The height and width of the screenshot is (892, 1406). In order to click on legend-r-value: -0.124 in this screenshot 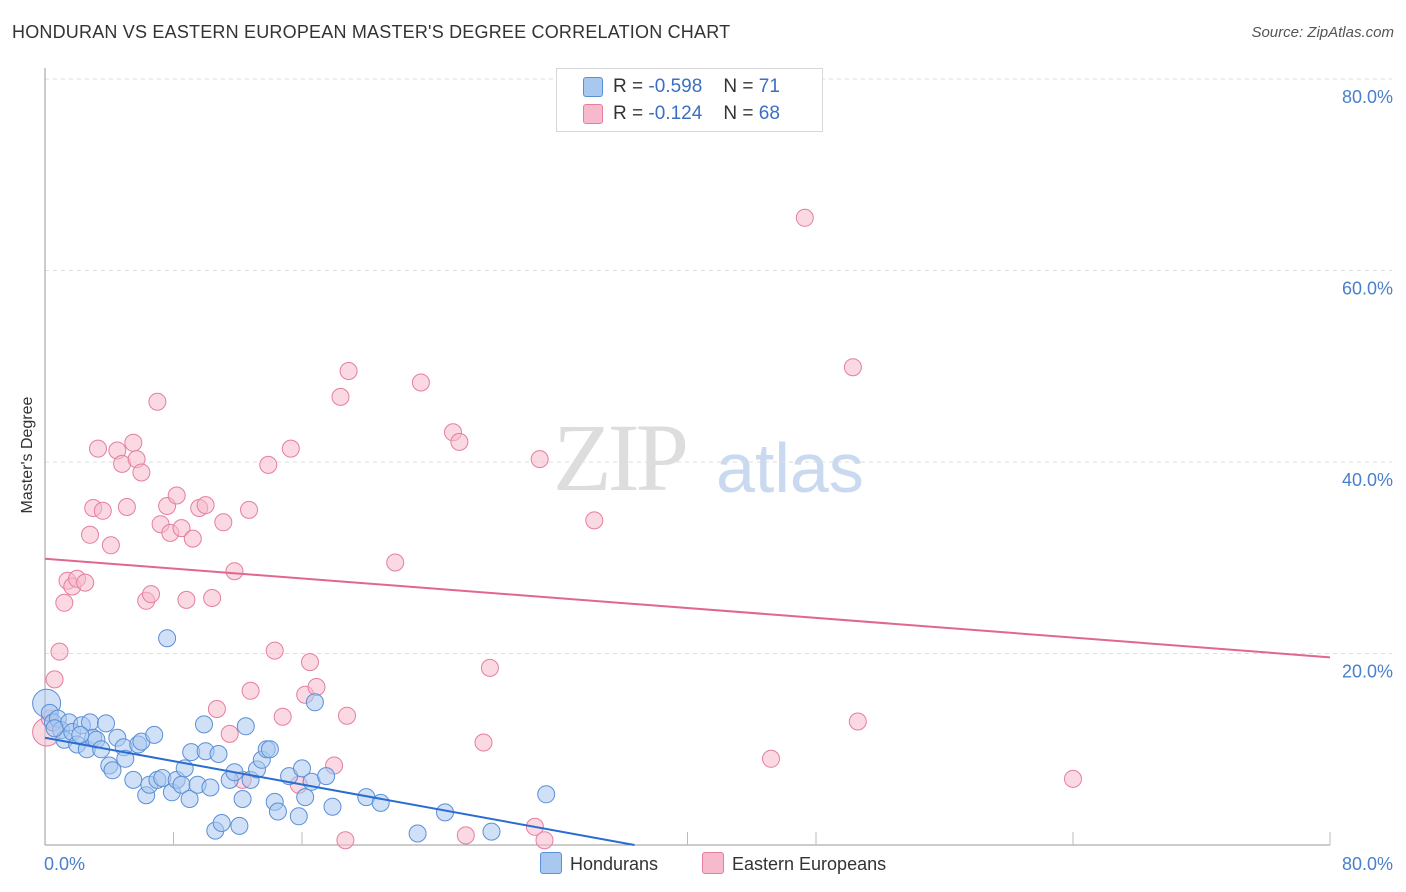, I will do `click(675, 113)`.